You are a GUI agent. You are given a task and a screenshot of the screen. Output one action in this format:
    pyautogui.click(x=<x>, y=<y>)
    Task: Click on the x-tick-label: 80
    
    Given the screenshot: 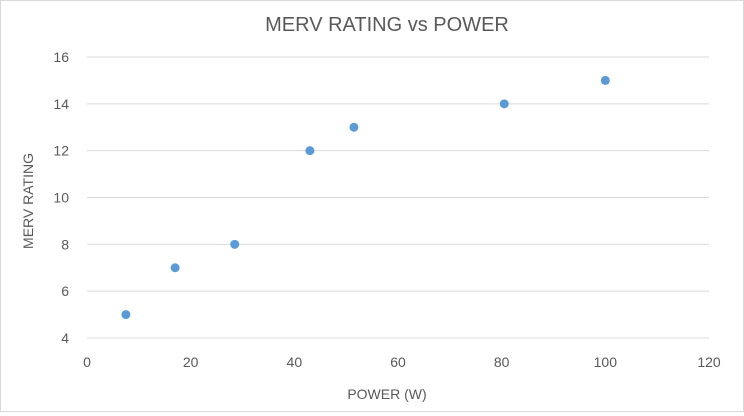 What is the action you would take?
    pyautogui.click(x=502, y=362)
    